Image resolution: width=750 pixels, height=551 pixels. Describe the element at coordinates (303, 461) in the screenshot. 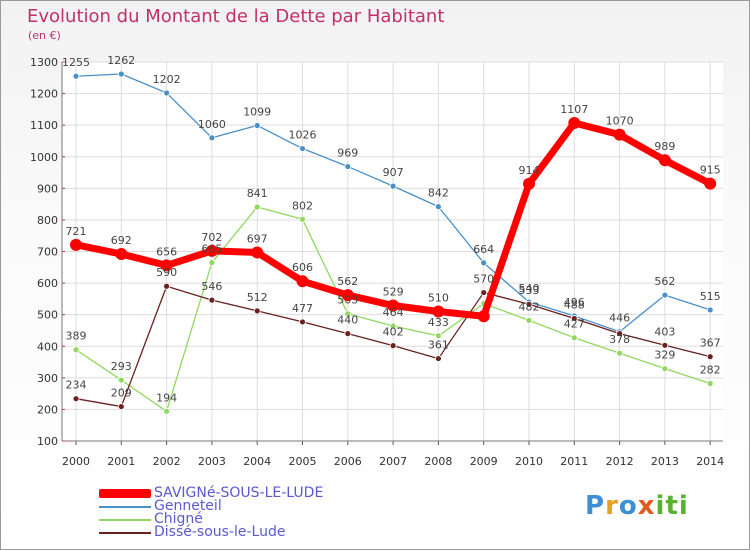

I see `x-tick-label: 2005` at that location.